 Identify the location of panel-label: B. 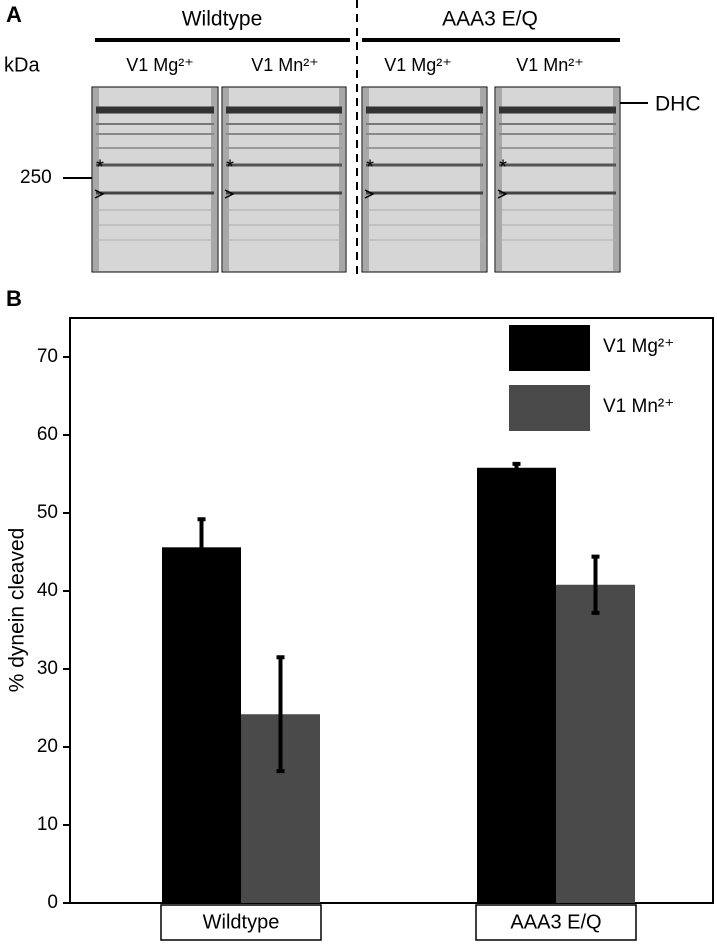
(14, 298).